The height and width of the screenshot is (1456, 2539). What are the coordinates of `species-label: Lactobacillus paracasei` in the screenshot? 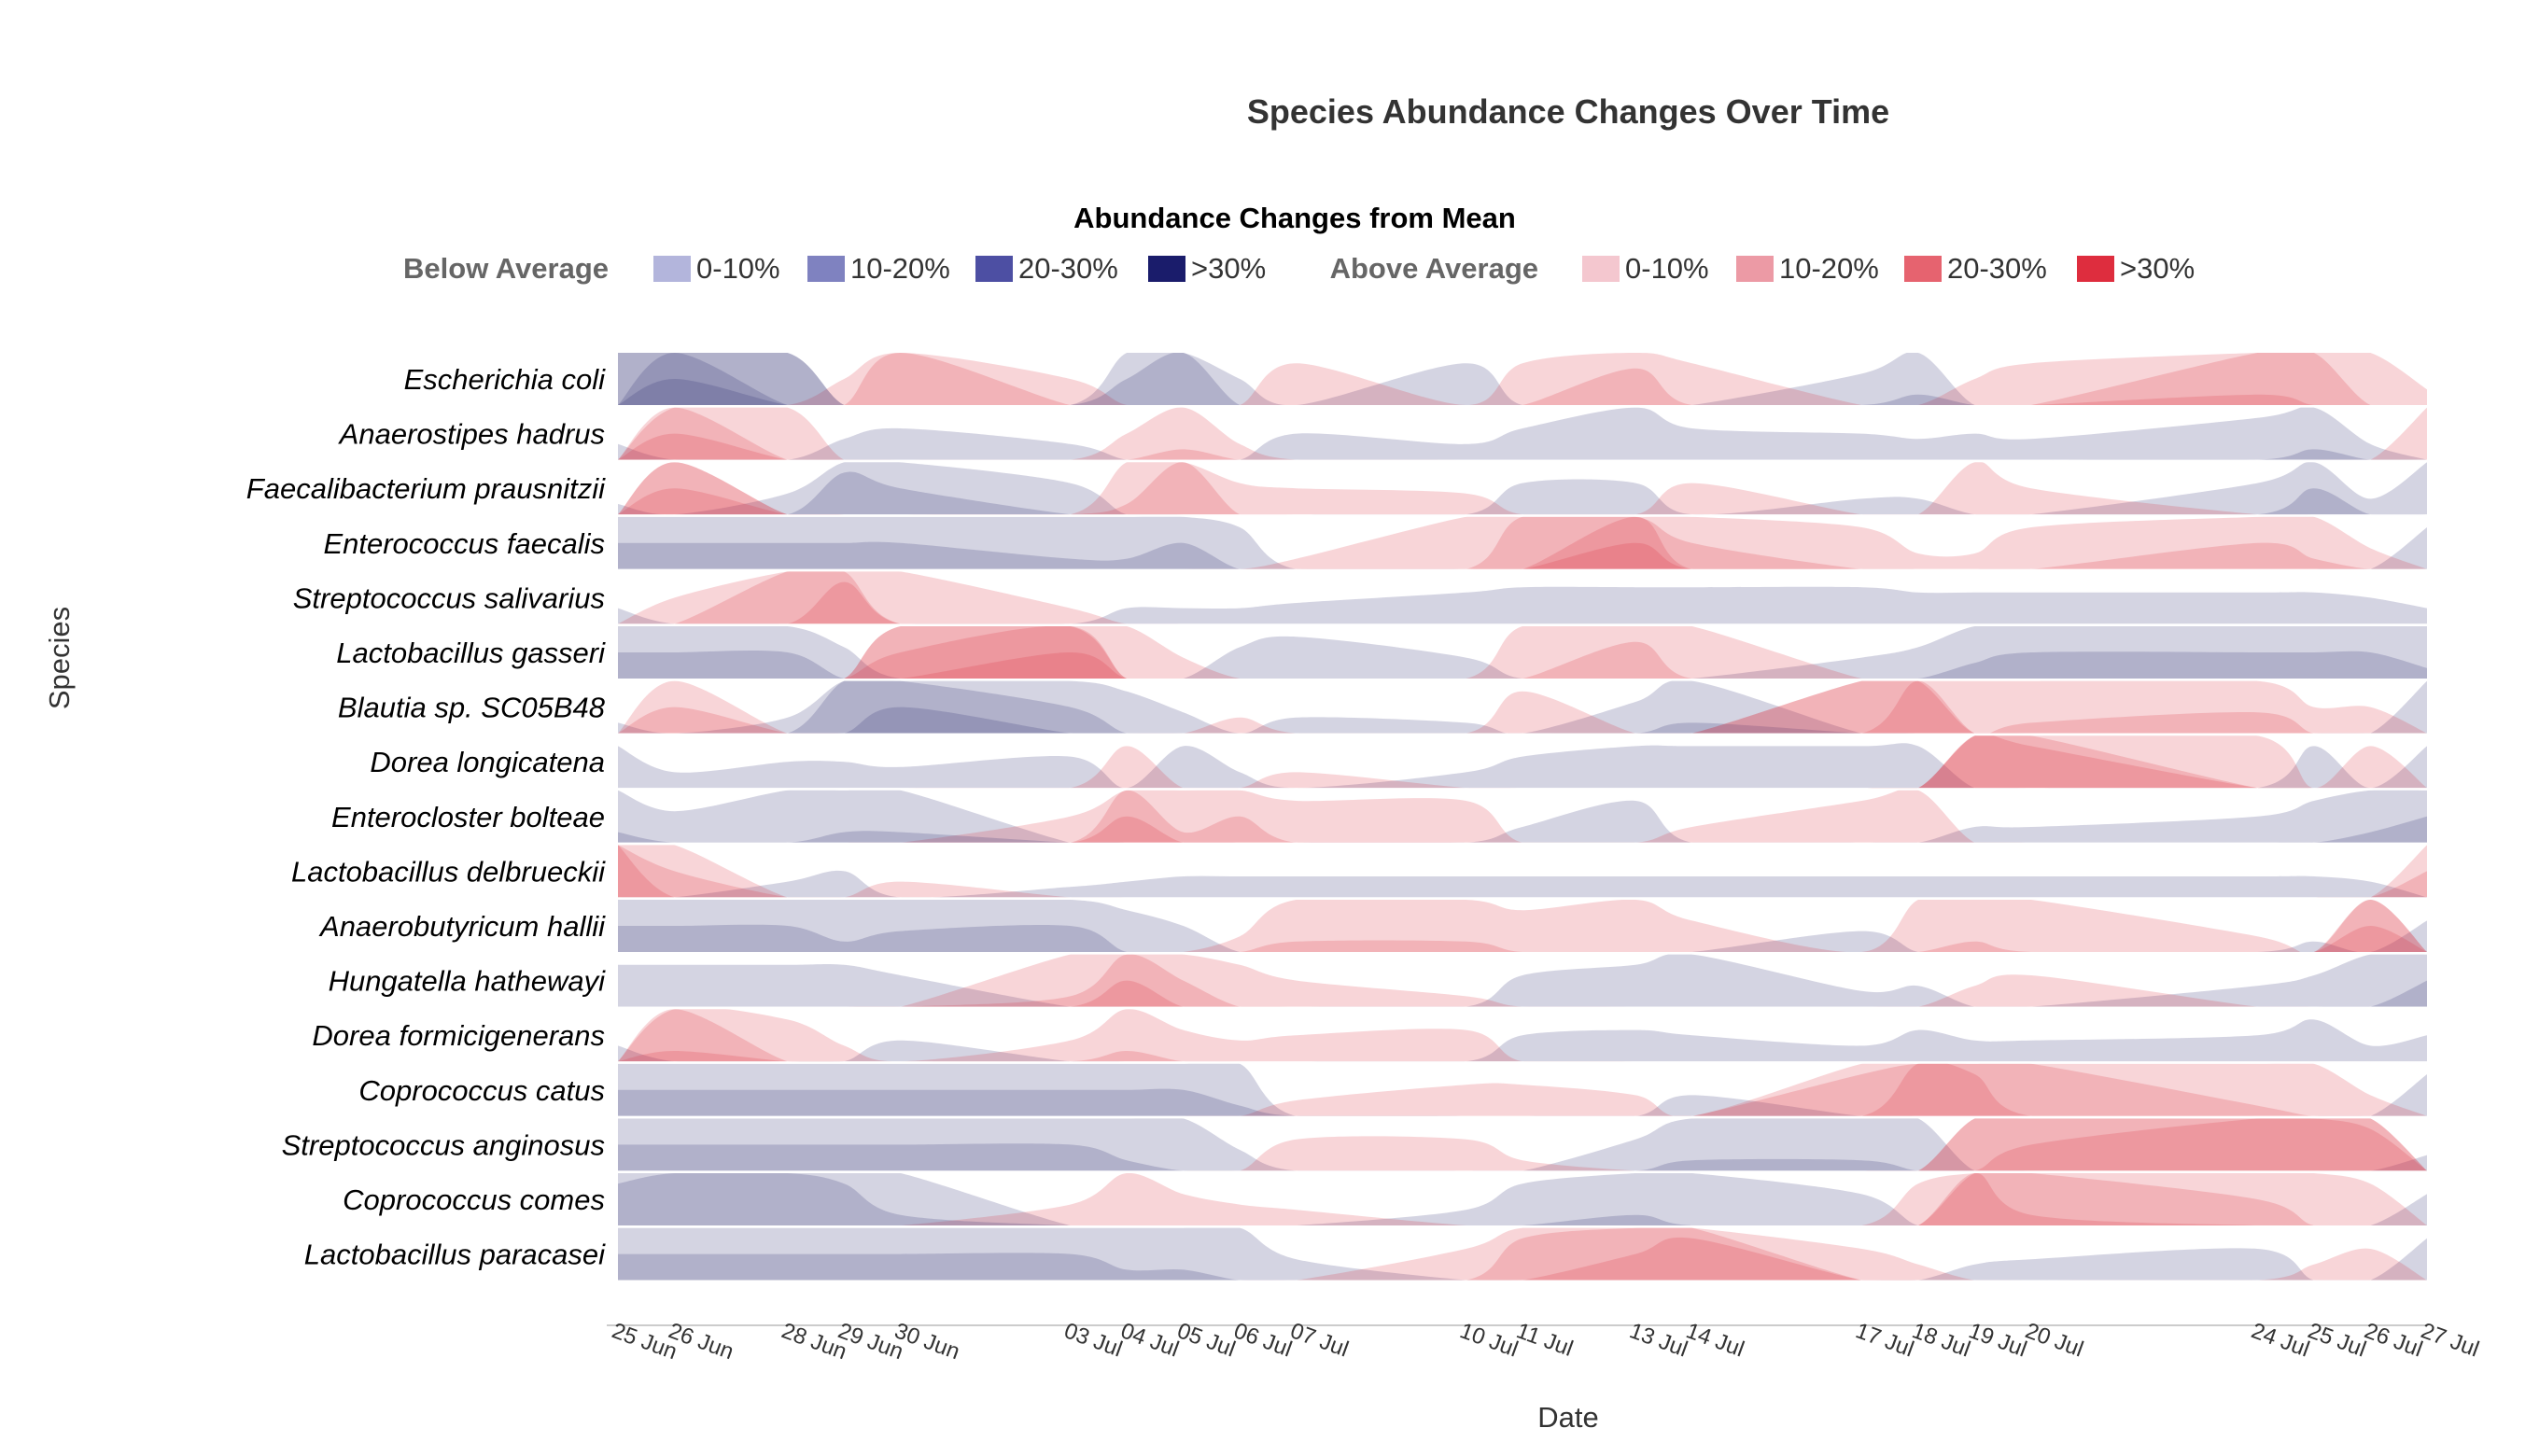 It's located at (455, 1255).